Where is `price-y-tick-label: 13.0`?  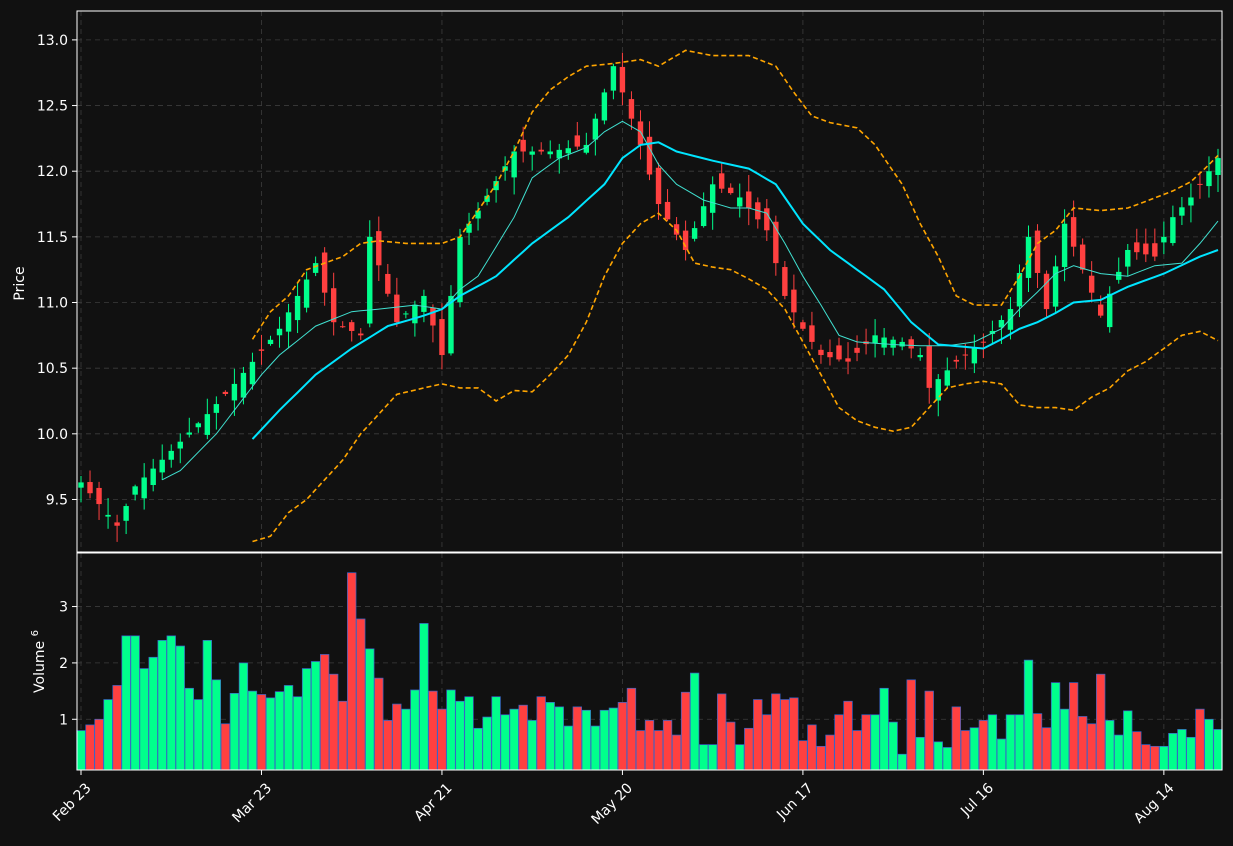
price-y-tick-label: 13.0 is located at coordinates (52, 41).